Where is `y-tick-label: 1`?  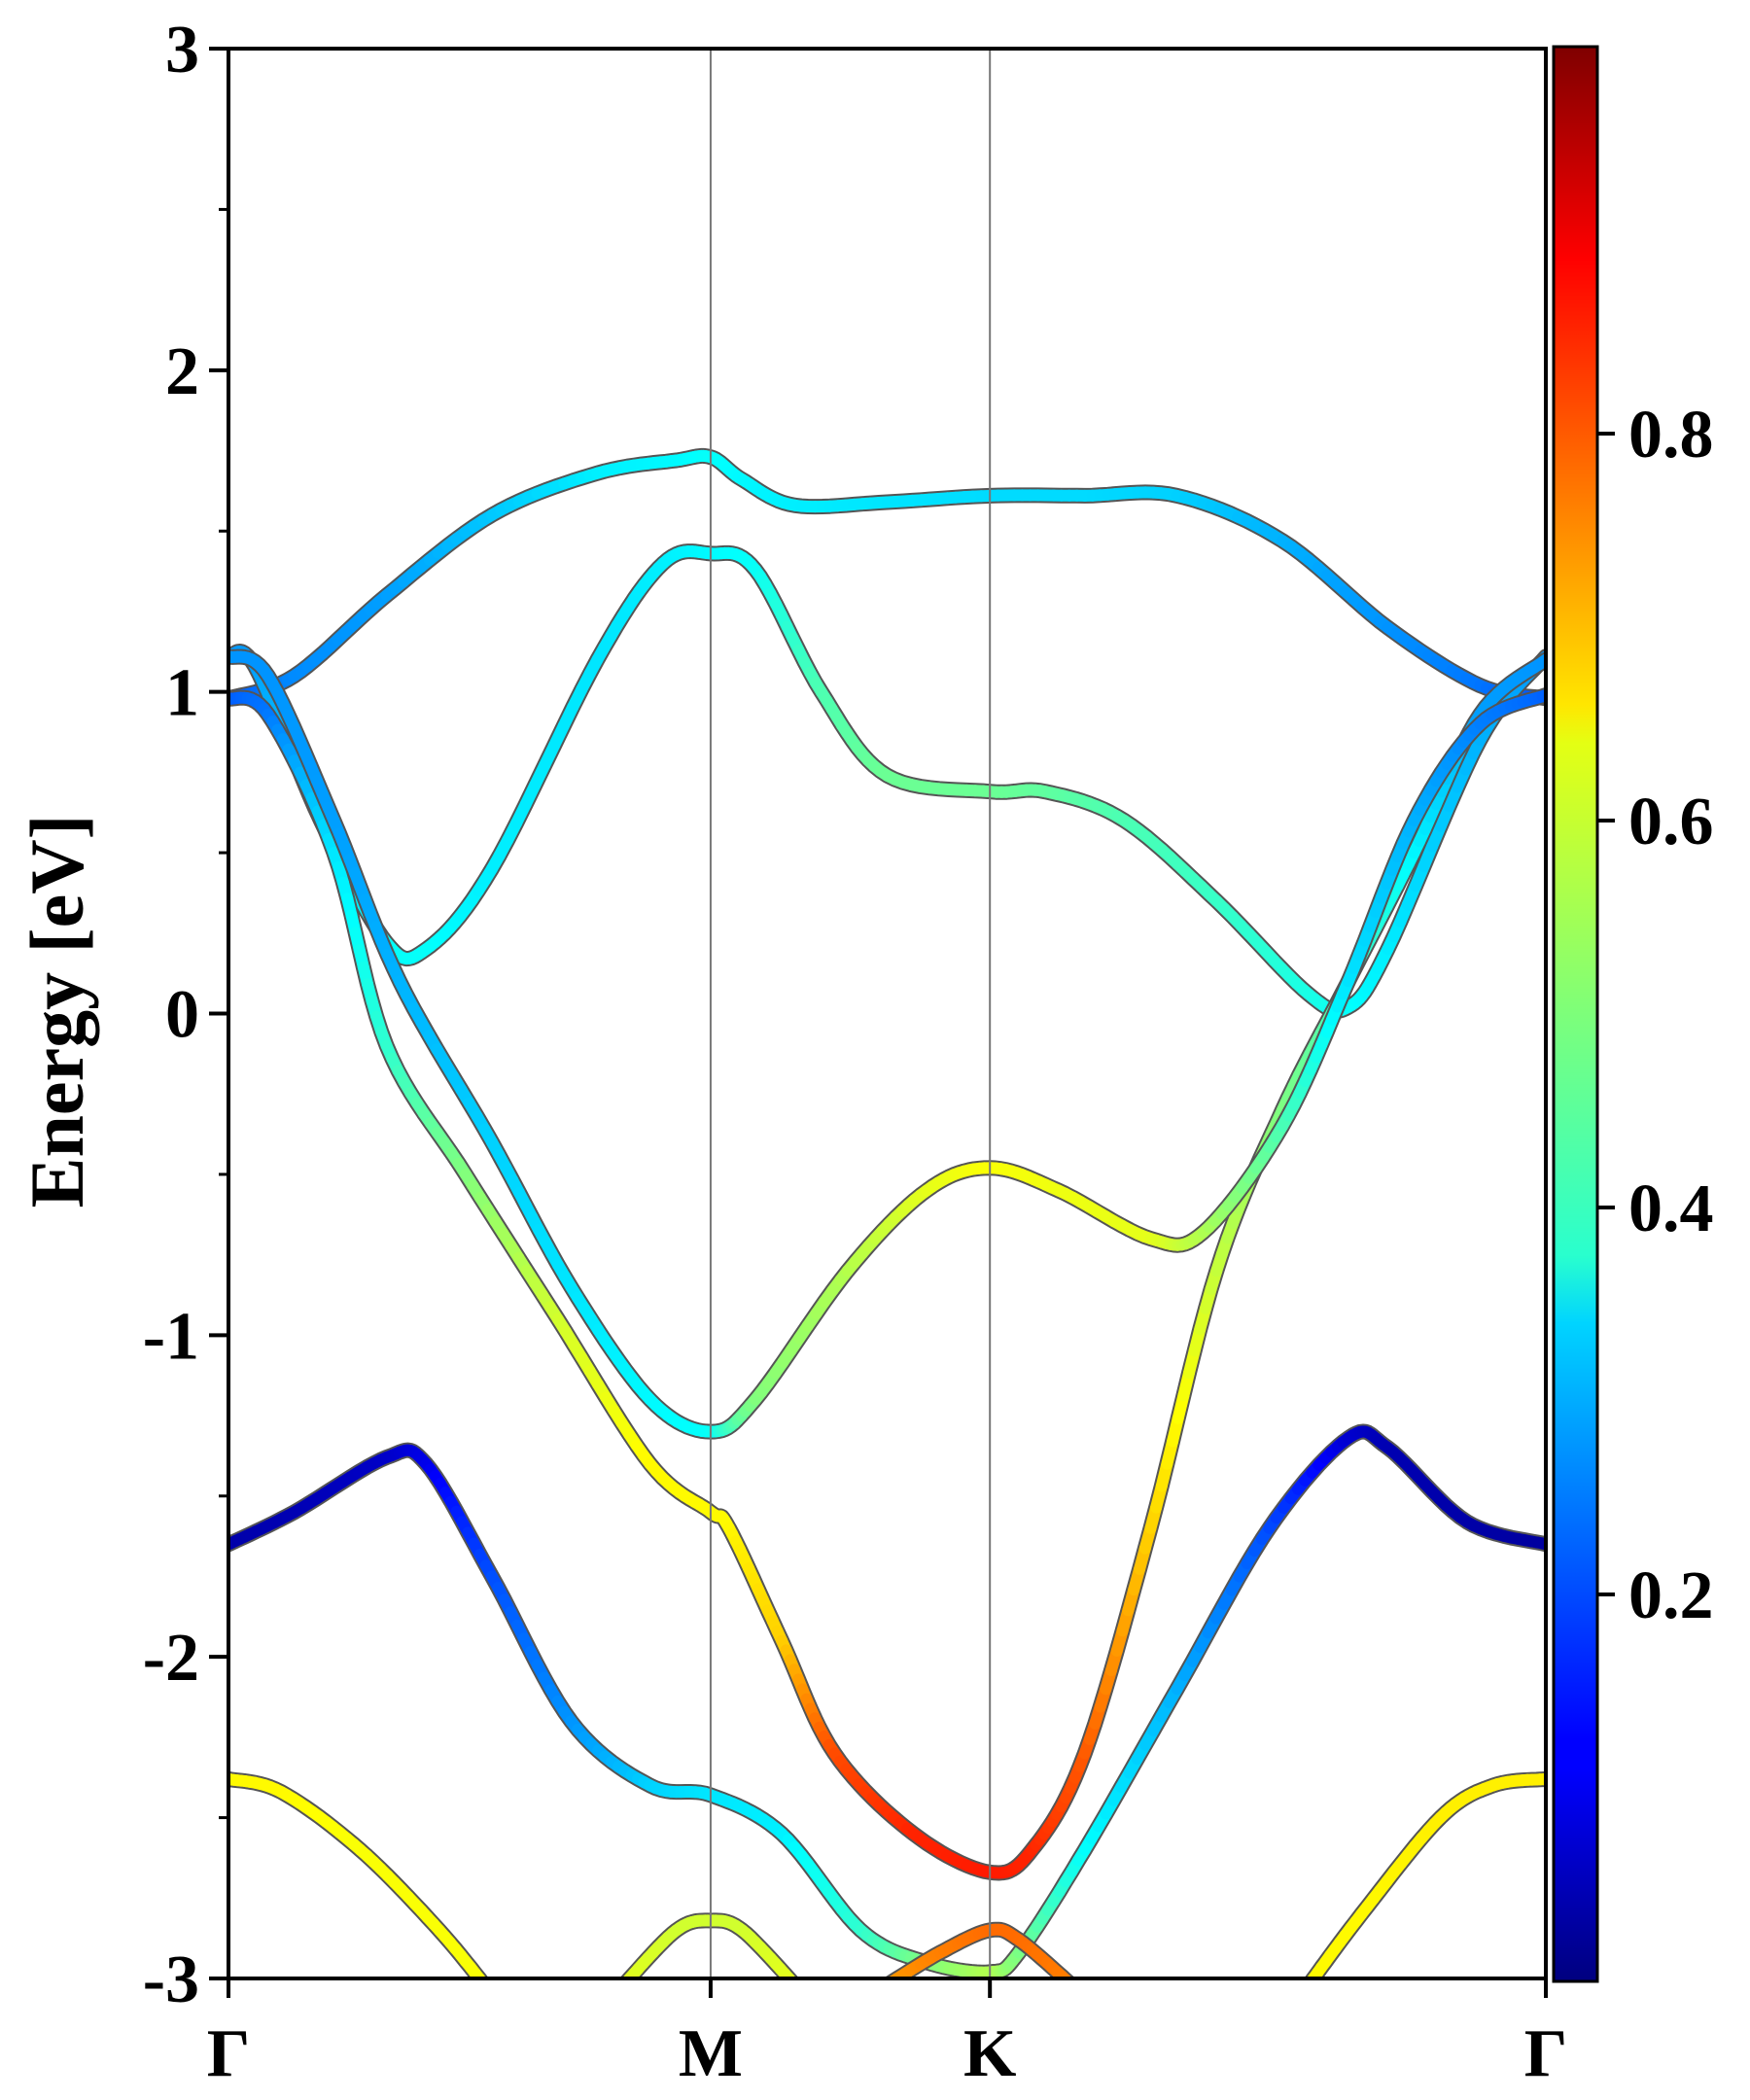
y-tick-label: 1 is located at coordinates (182, 693).